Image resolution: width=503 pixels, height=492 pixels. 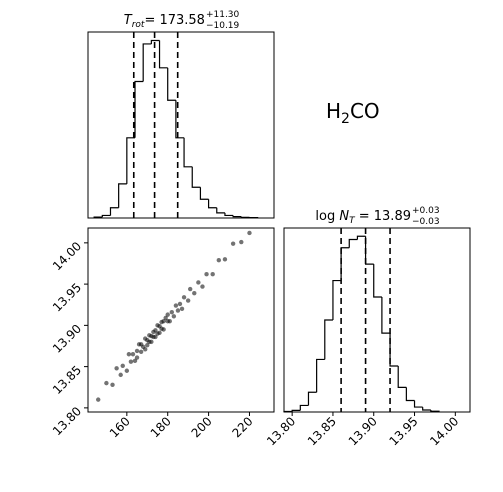 What do you see at coordinates (352, 221) in the screenshot?
I see `title-symbol-sub: T` at bounding box center [352, 221].